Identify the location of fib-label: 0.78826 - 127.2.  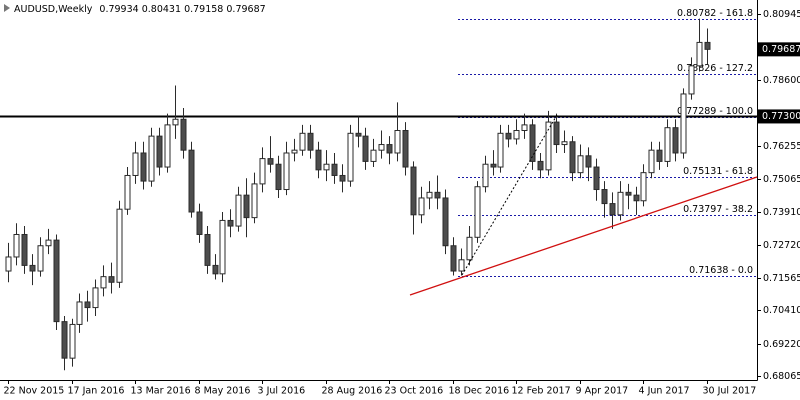
(715, 68).